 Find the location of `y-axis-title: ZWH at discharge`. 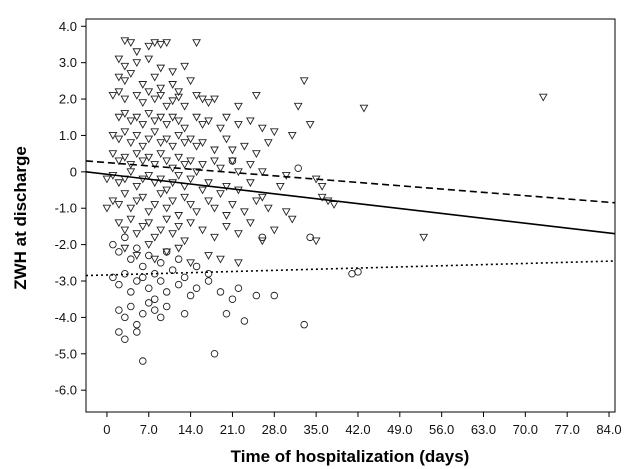

y-axis-title: ZWH at discharge is located at coordinates (20, 218).